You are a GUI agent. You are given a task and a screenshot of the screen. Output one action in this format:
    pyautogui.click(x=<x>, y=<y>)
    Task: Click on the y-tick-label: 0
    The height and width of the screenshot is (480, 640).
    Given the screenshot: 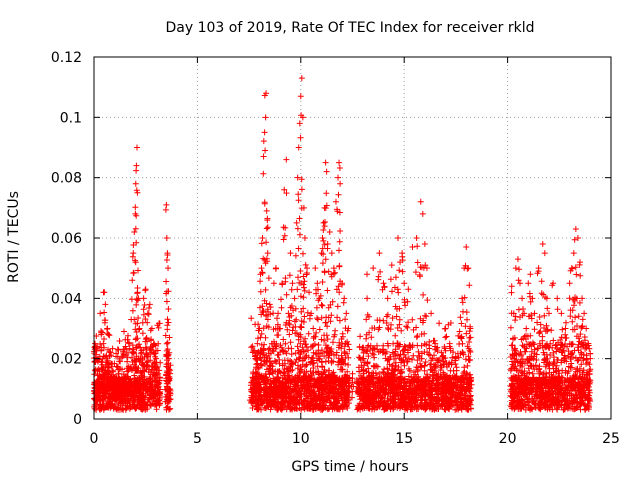 What is the action you would take?
    pyautogui.click(x=77, y=420)
    